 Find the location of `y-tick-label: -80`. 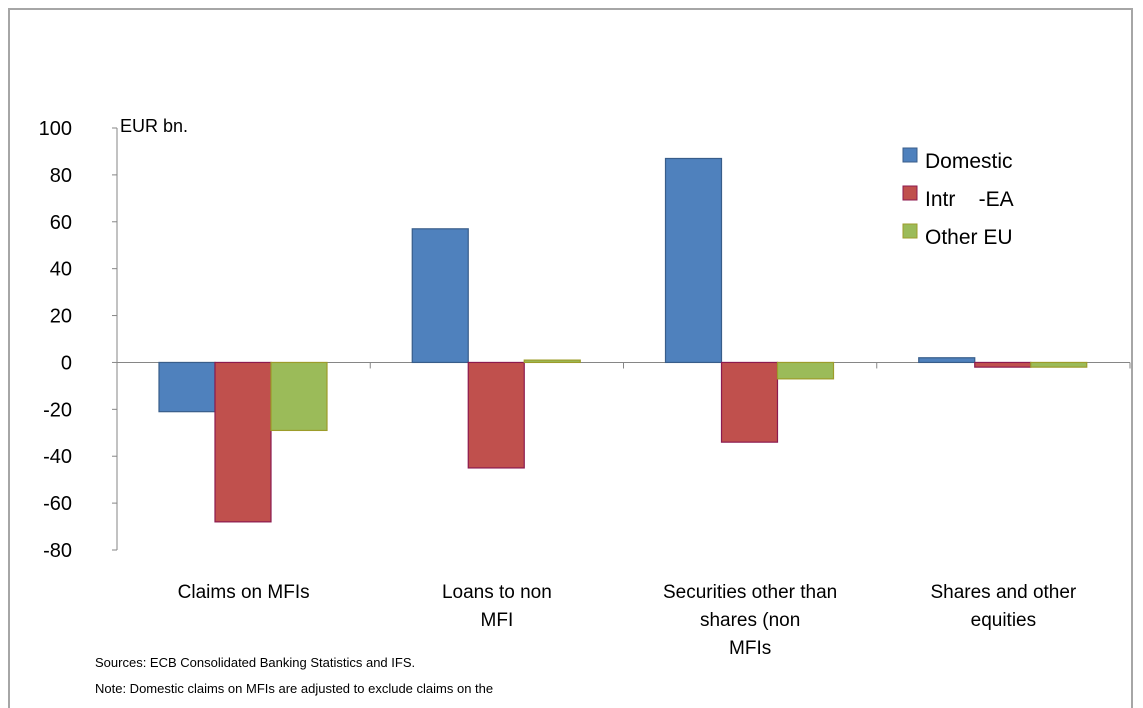

y-tick-label: -80 is located at coordinates (57, 551).